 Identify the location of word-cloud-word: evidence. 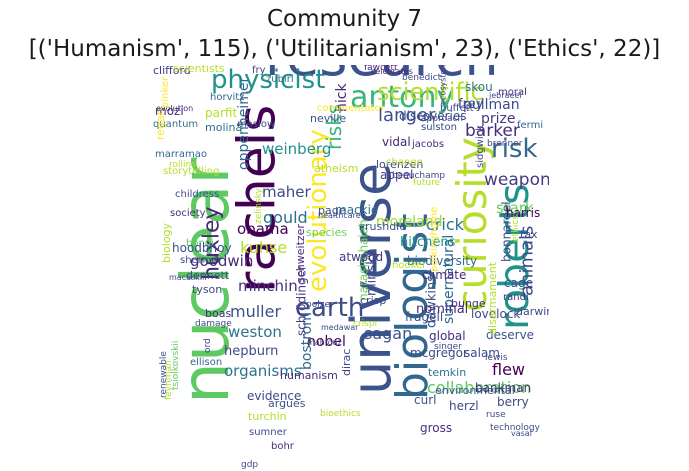
(274, 396).